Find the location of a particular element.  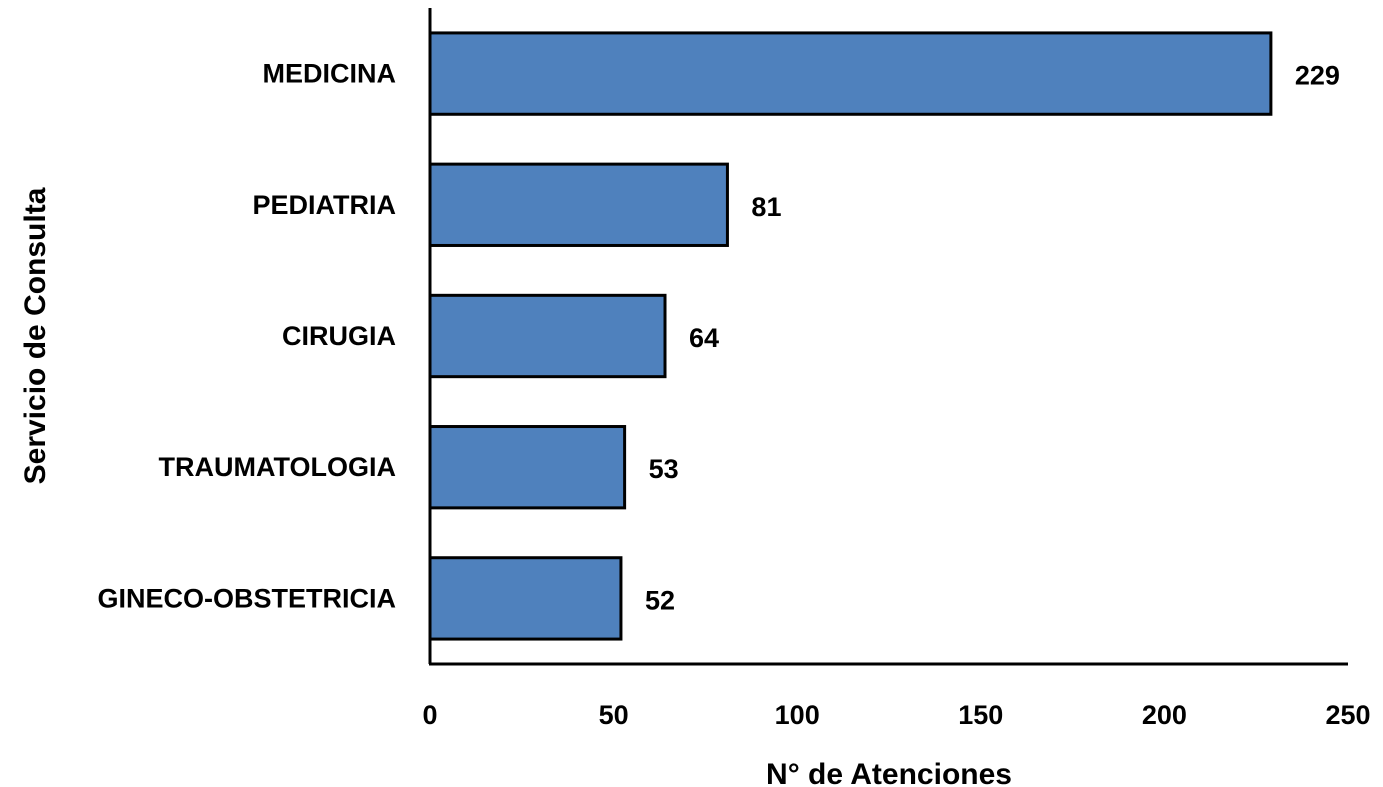

data-label-pediatria: 81 is located at coordinates (766, 207).